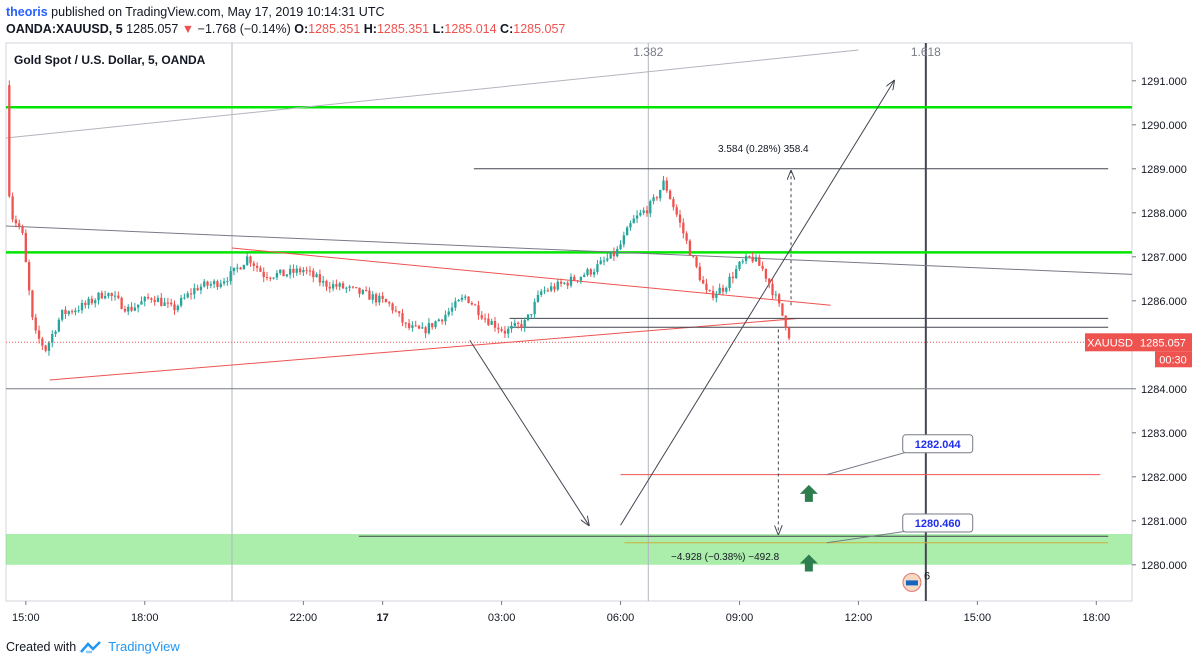 This screenshot has height=665, width=1202. Describe the element at coordinates (304, 618) in the screenshot. I see `x-tick-label: 22:00` at that location.